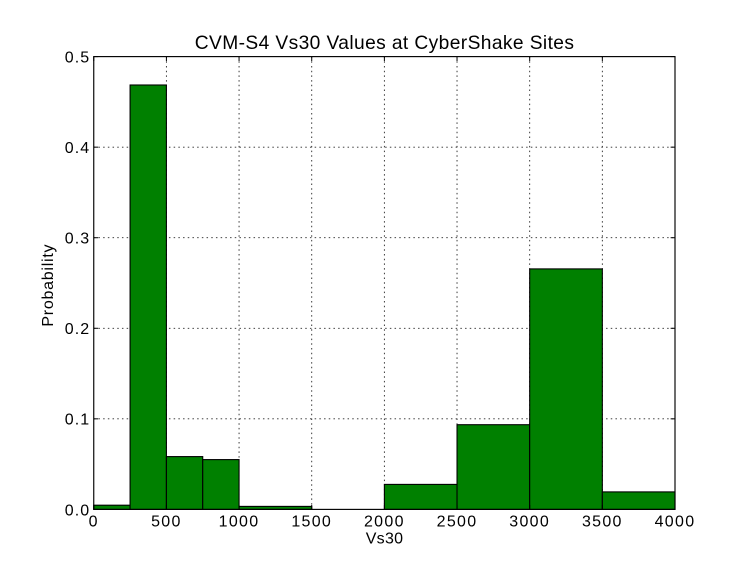 This screenshot has height=566, width=750. What do you see at coordinates (384, 521) in the screenshot?
I see `svg-text: 2000` at bounding box center [384, 521].